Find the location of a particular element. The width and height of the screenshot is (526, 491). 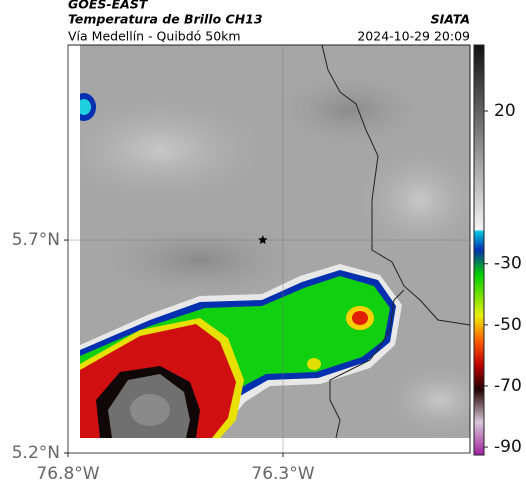

timestamp: 2024-10-29 20:09 is located at coordinates (413, 36).